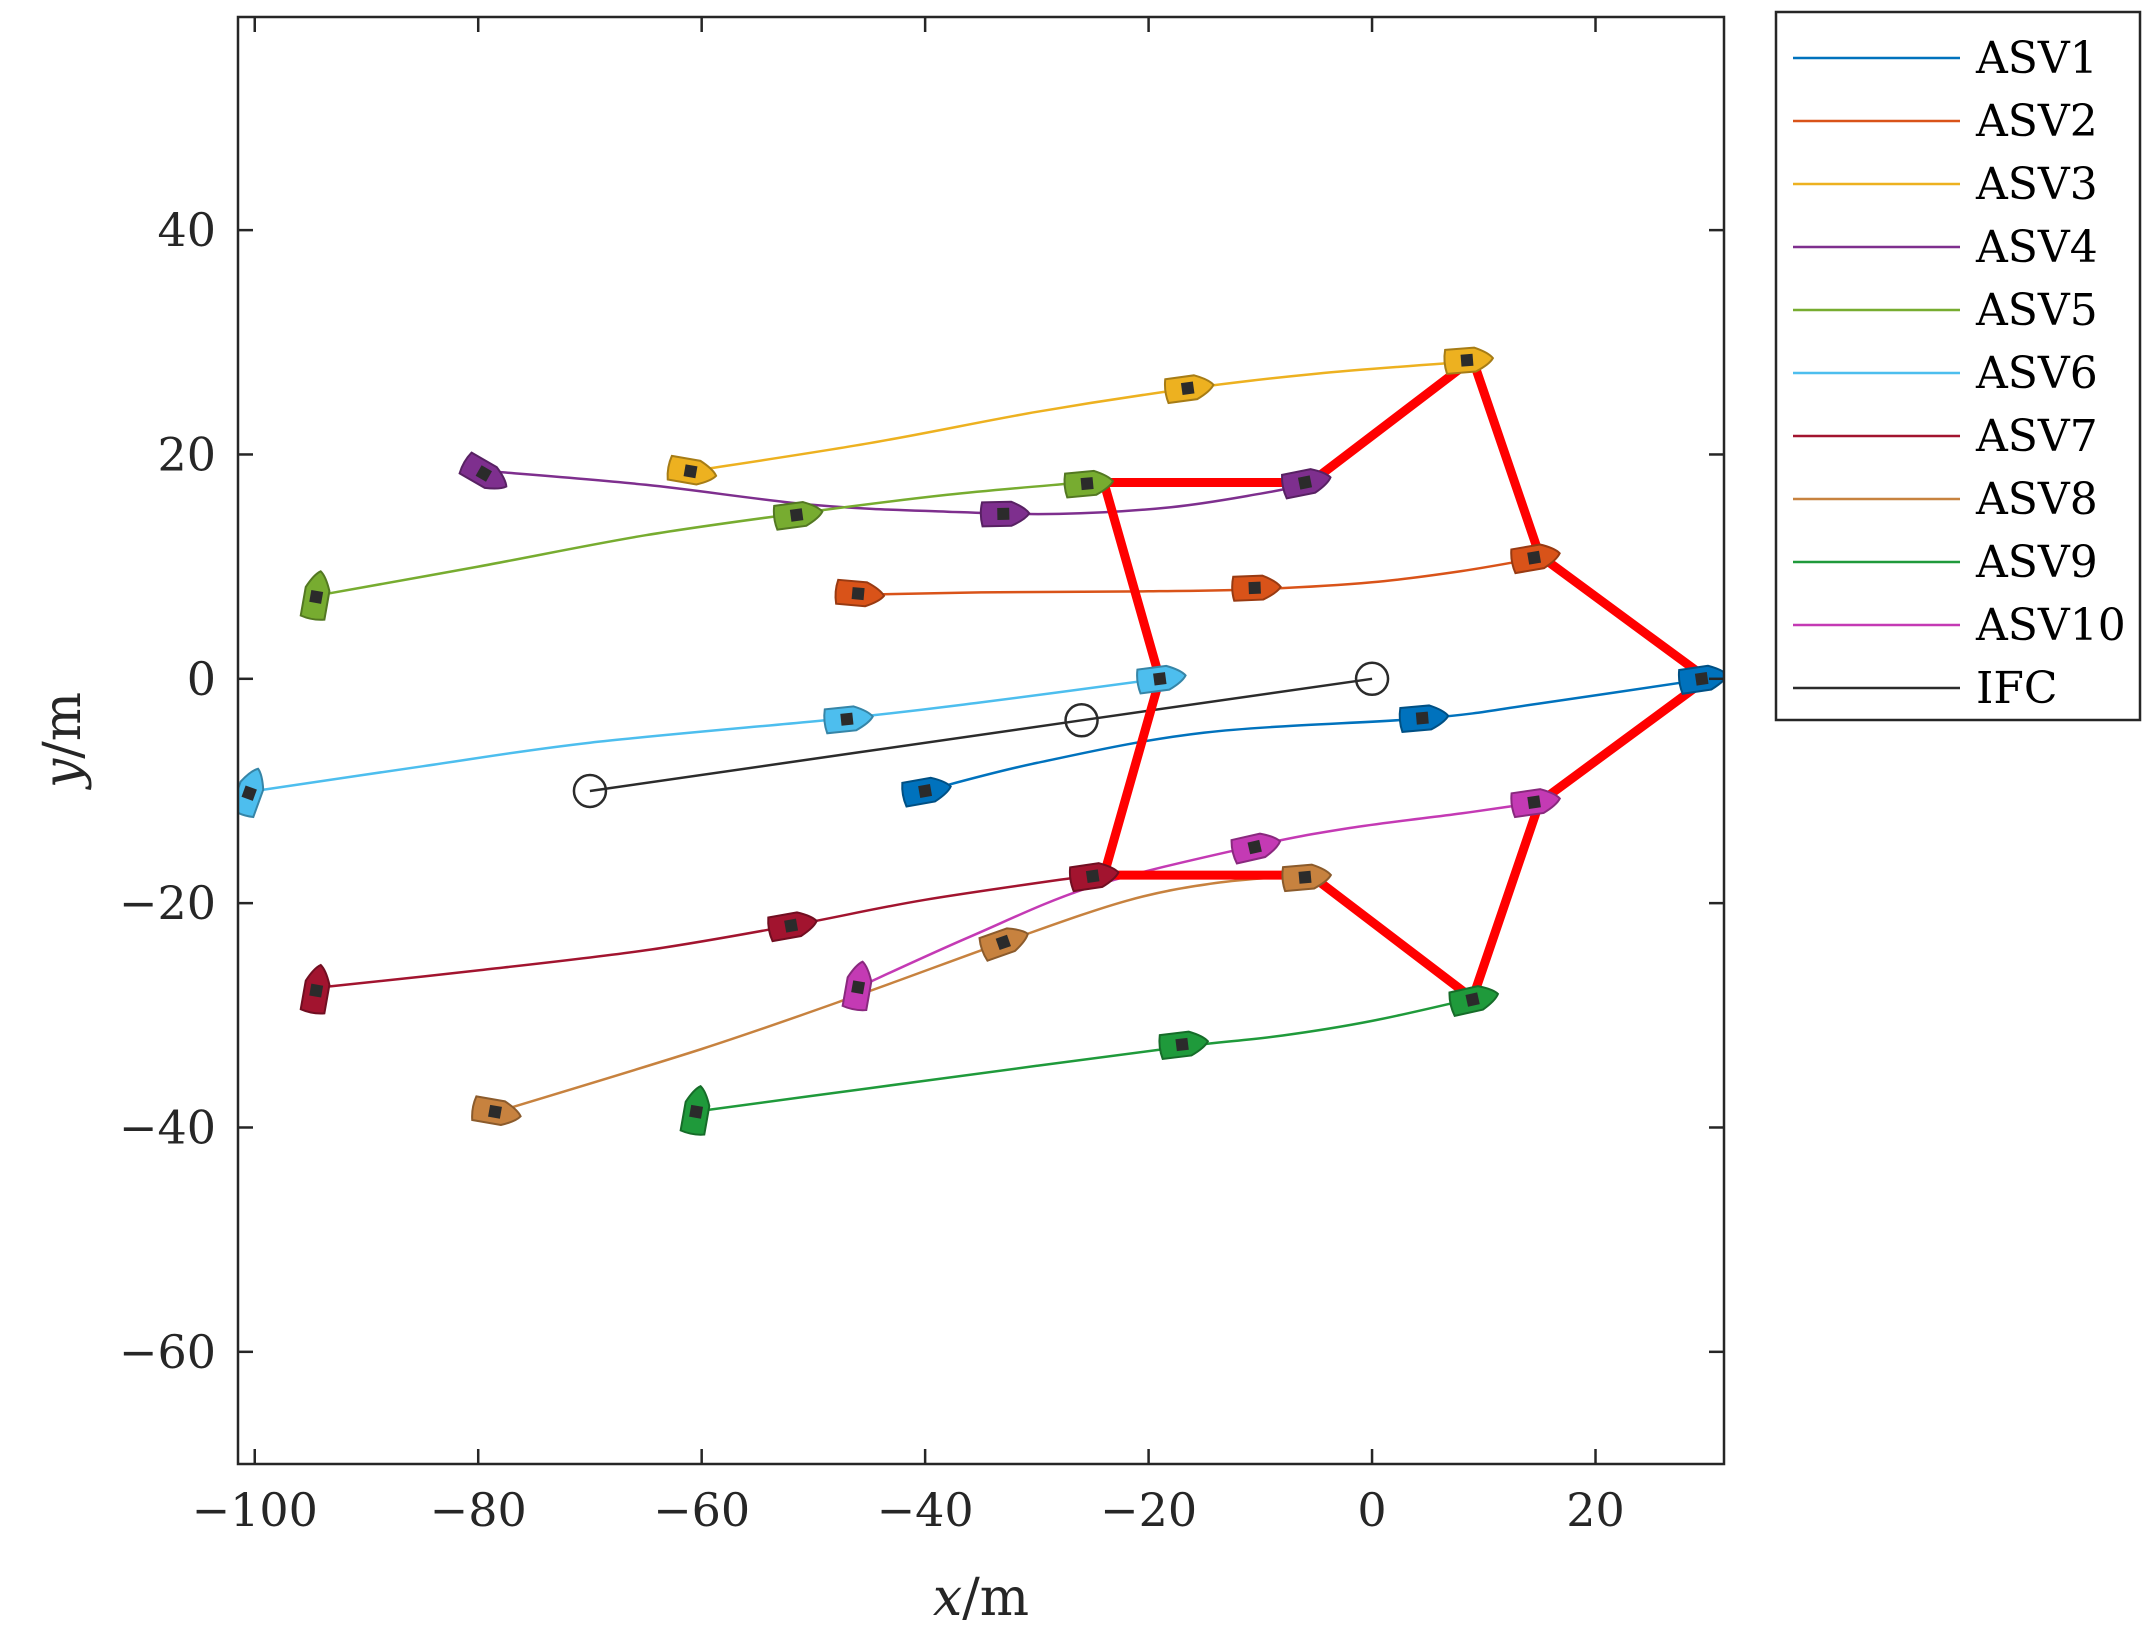 The width and height of the screenshot is (2154, 1637). I want to click on asv3-trajectory, so click(1081, 416).